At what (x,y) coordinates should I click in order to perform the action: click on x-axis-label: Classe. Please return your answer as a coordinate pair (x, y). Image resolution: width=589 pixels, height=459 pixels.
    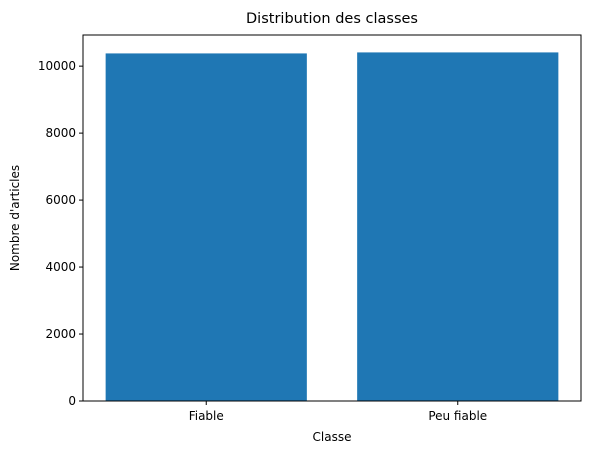
    Looking at the image, I should click on (332, 437).